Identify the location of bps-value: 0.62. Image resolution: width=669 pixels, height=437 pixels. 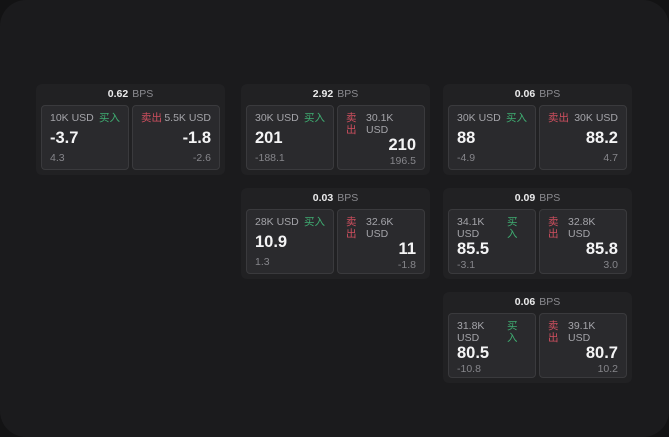
(118, 94).